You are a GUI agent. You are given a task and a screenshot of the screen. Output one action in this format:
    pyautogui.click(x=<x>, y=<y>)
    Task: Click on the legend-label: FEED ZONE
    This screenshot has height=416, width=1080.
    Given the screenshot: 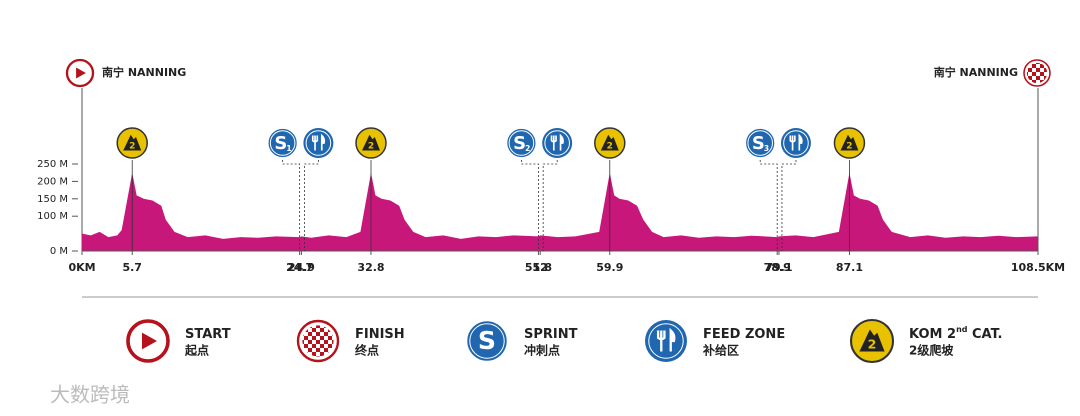 What is the action you would take?
    pyautogui.click(x=744, y=334)
    